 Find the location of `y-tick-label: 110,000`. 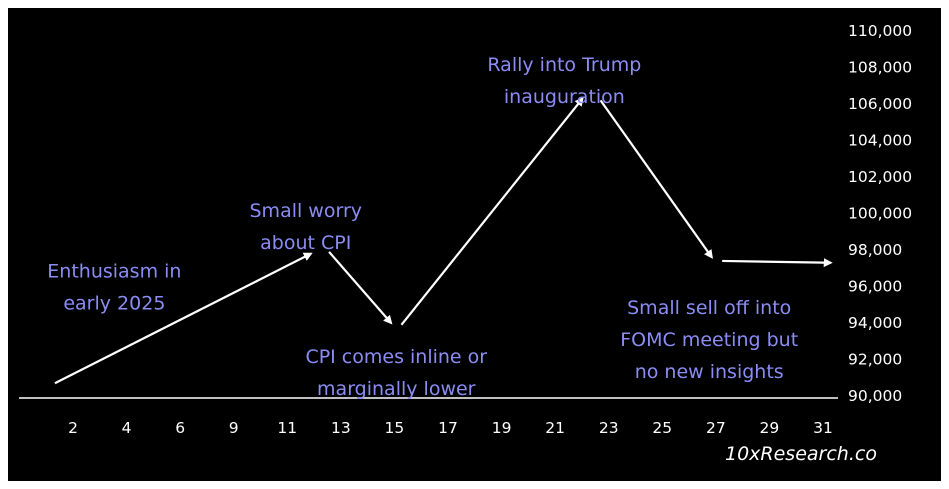

y-tick-label: 110,000 is located at coordinates (880, 31).